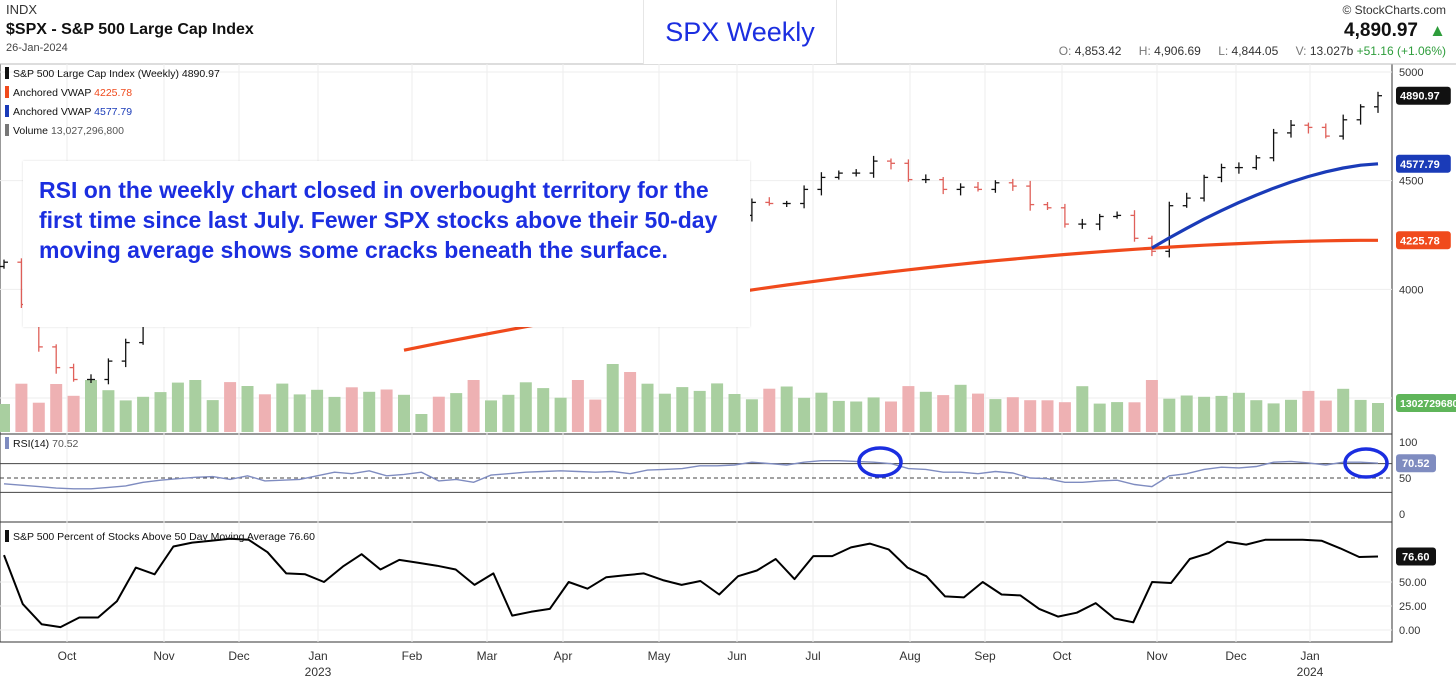  I want to click on legend-breadth-value: 76.60, so click(301, 537).